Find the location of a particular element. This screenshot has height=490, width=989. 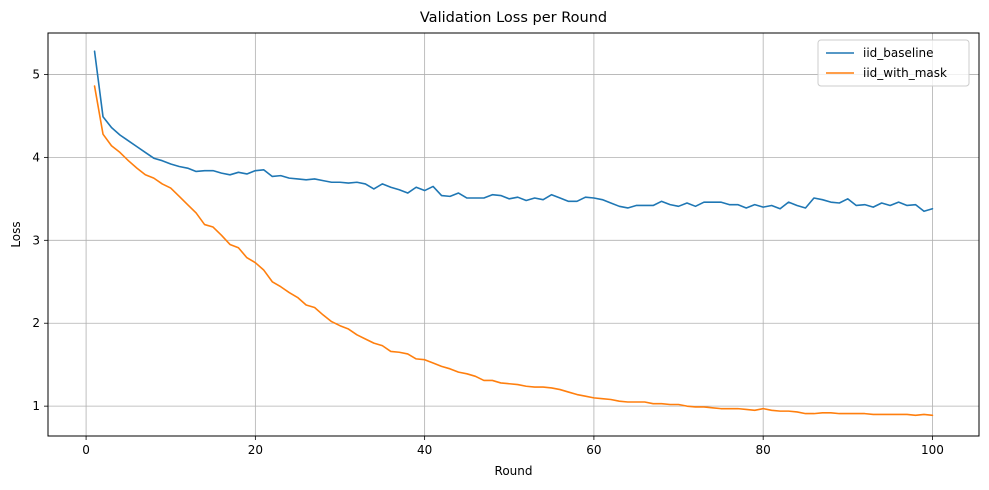

x-axis-title: Round is located at coordinates (514, 471).